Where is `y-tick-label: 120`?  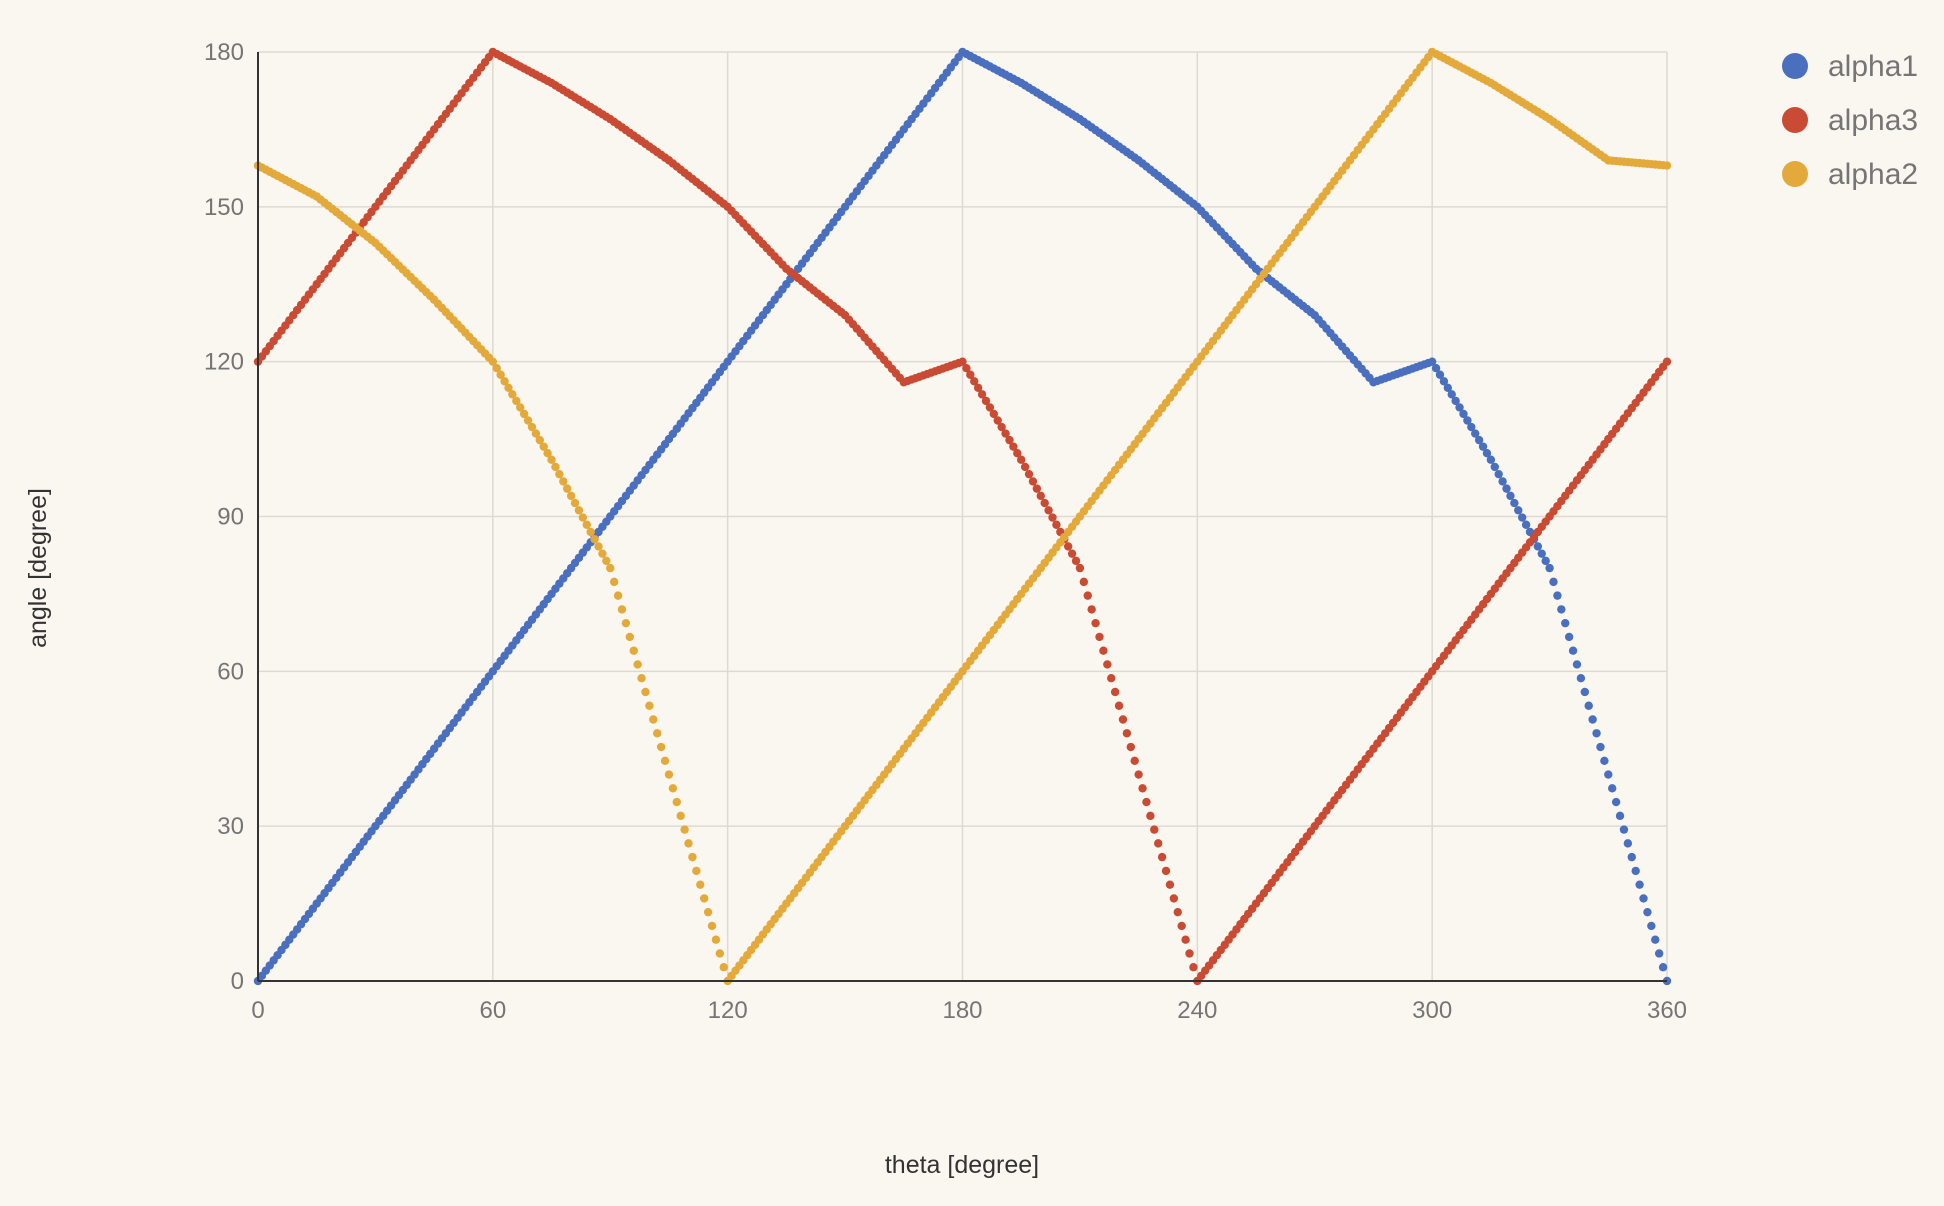 y-tick-label: 120 is located at coordinates (224, 362).